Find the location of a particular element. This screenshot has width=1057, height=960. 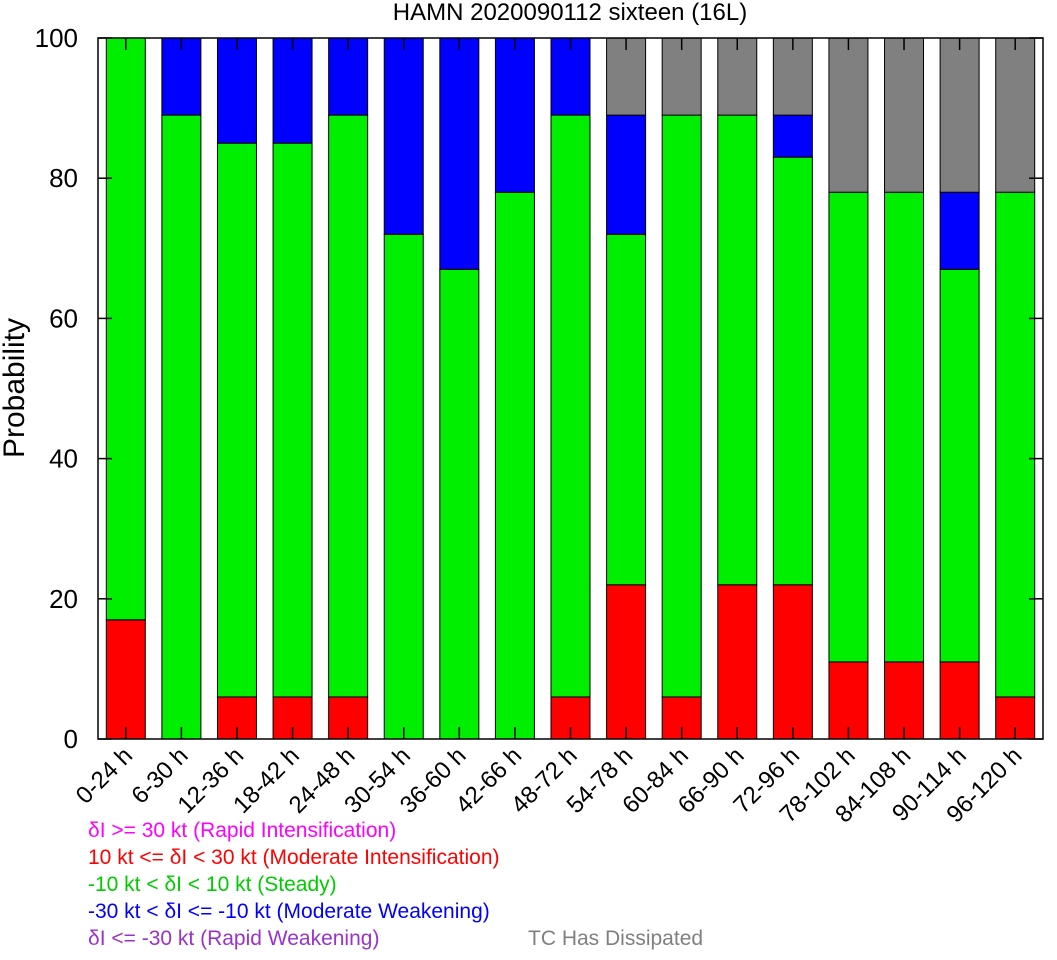

bar-steady-42-66-h is located at coordinates (514, 465).